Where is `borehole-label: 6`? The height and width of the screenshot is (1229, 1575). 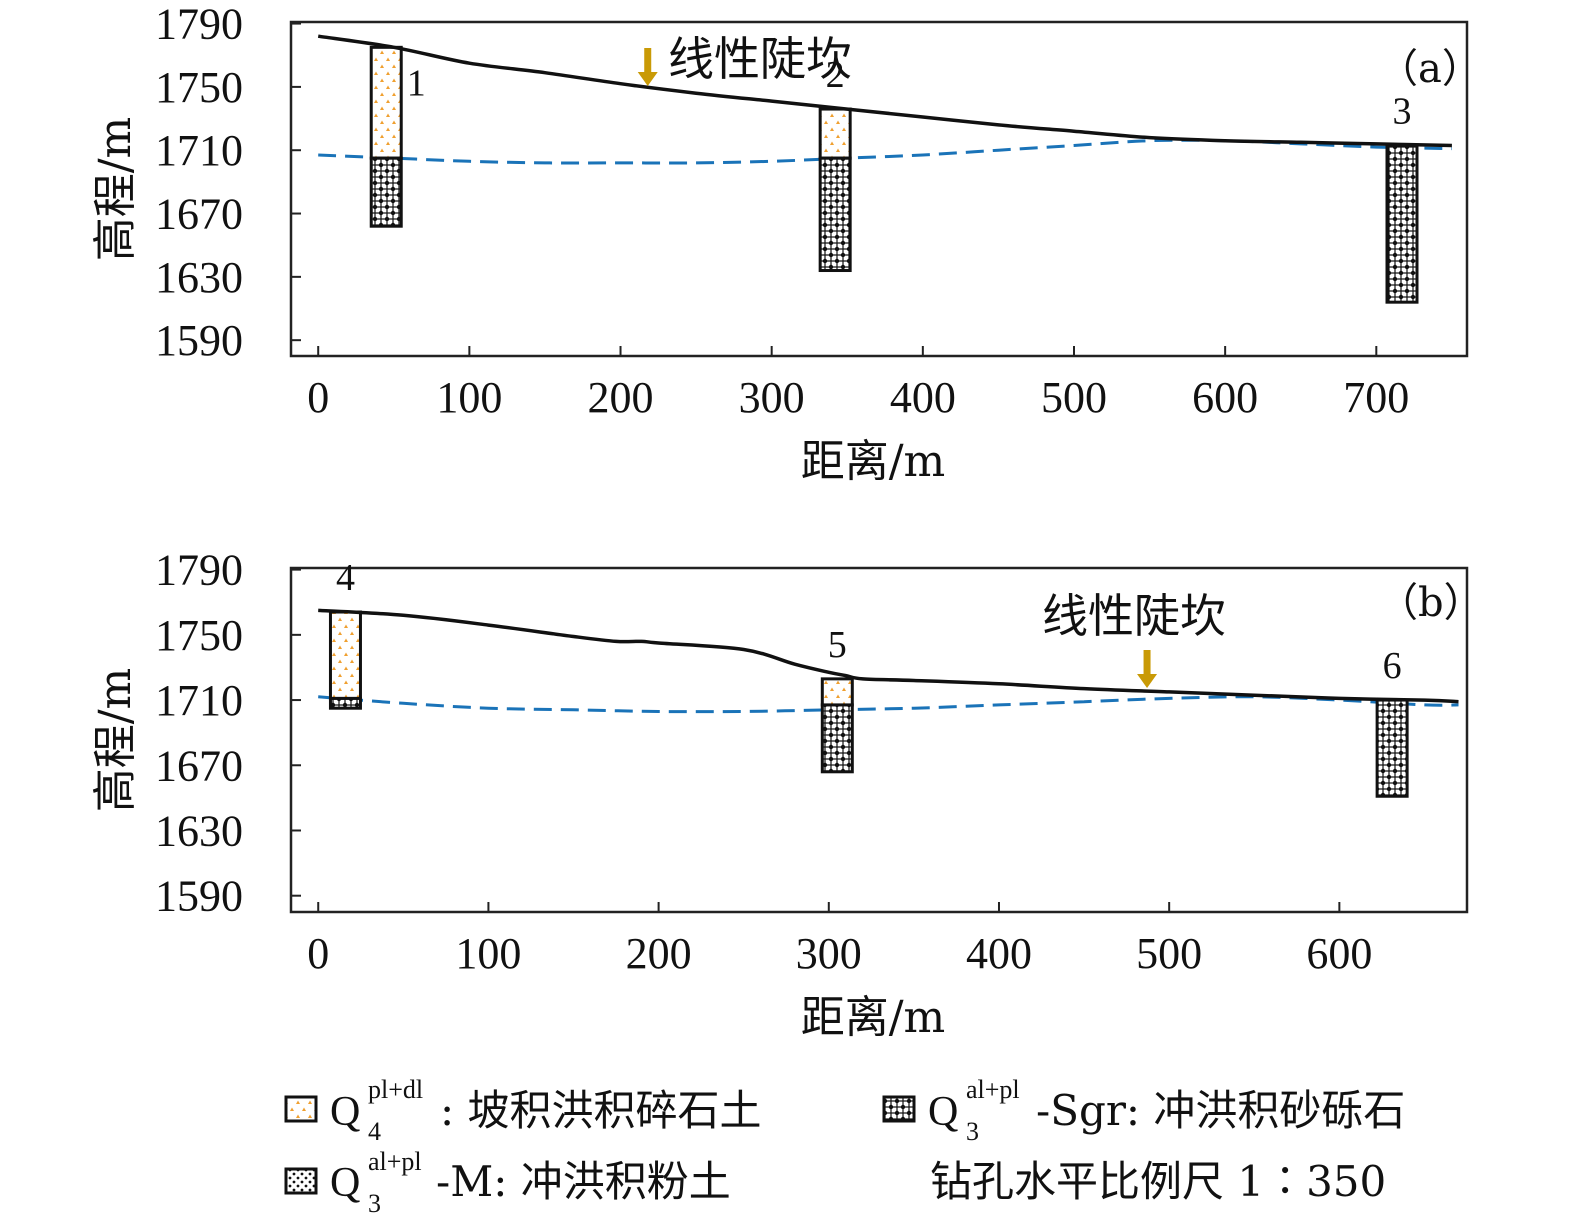 borehole-label: 6 is located at coordinates (1392, 666).